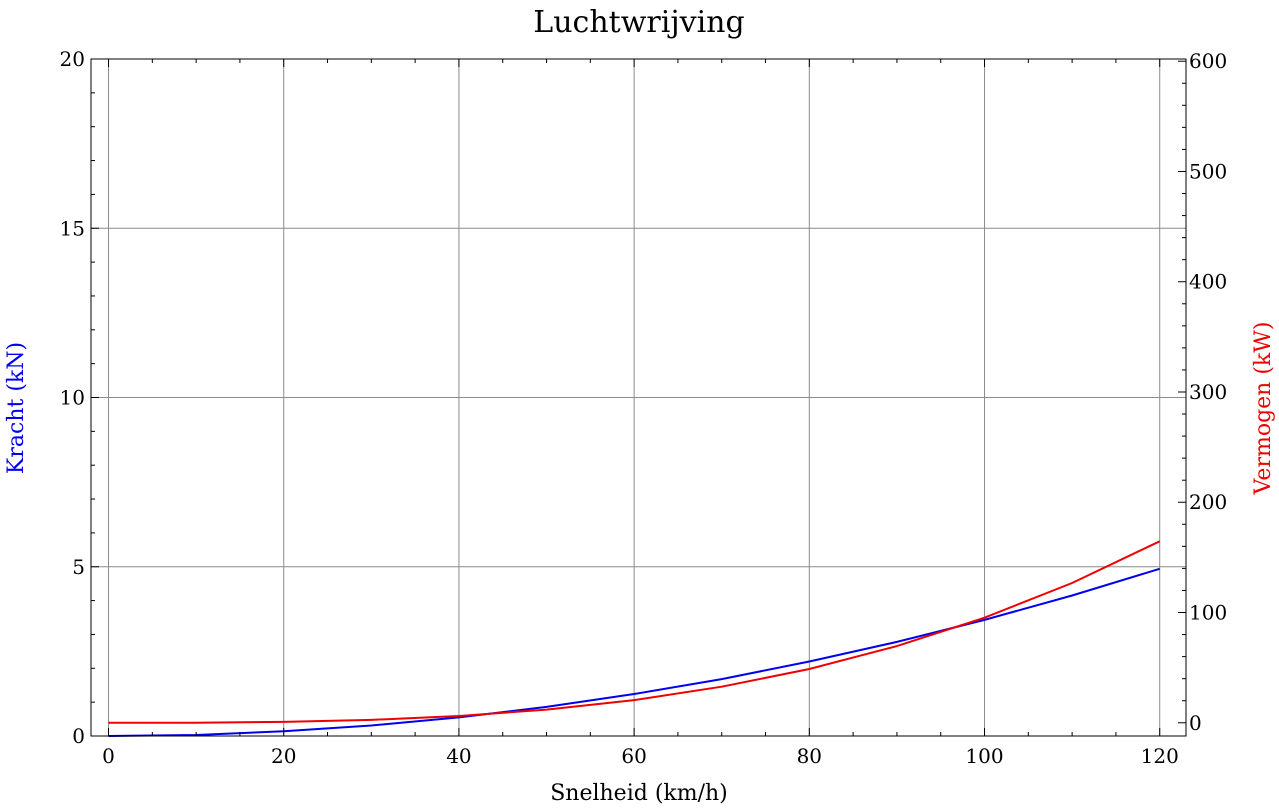  Describe the element at coordinates (78, 567) in the screenshot. I see `y-left-tick-label: 5` at that location.